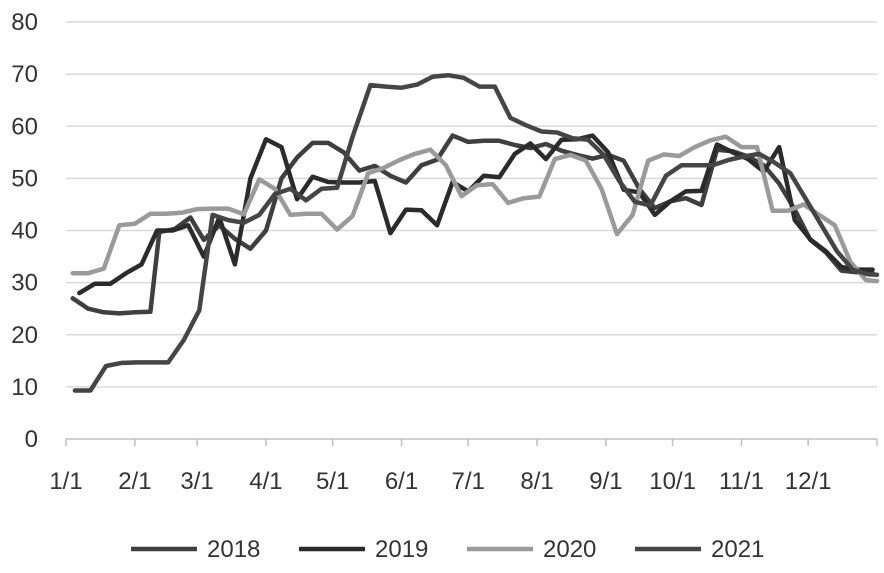 The height and width of the screenshot is (573, 884). Describe the element at coordinates (24, 335) in the screenshot. I see `y-tick-label-20: 20` at that location.